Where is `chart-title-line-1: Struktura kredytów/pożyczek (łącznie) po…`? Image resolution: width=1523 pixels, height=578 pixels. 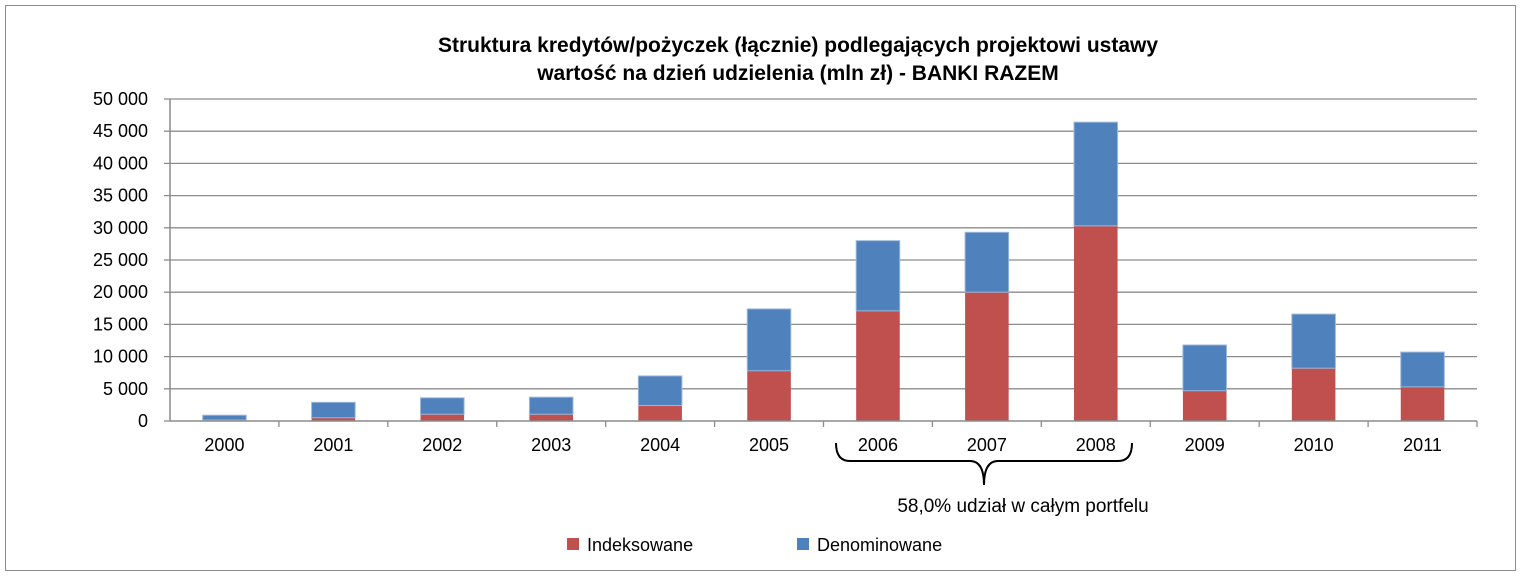 chart-title-line-1: Struktura kredytów/pożyczek (łącznie) po… is located at coordinates (798, 45).